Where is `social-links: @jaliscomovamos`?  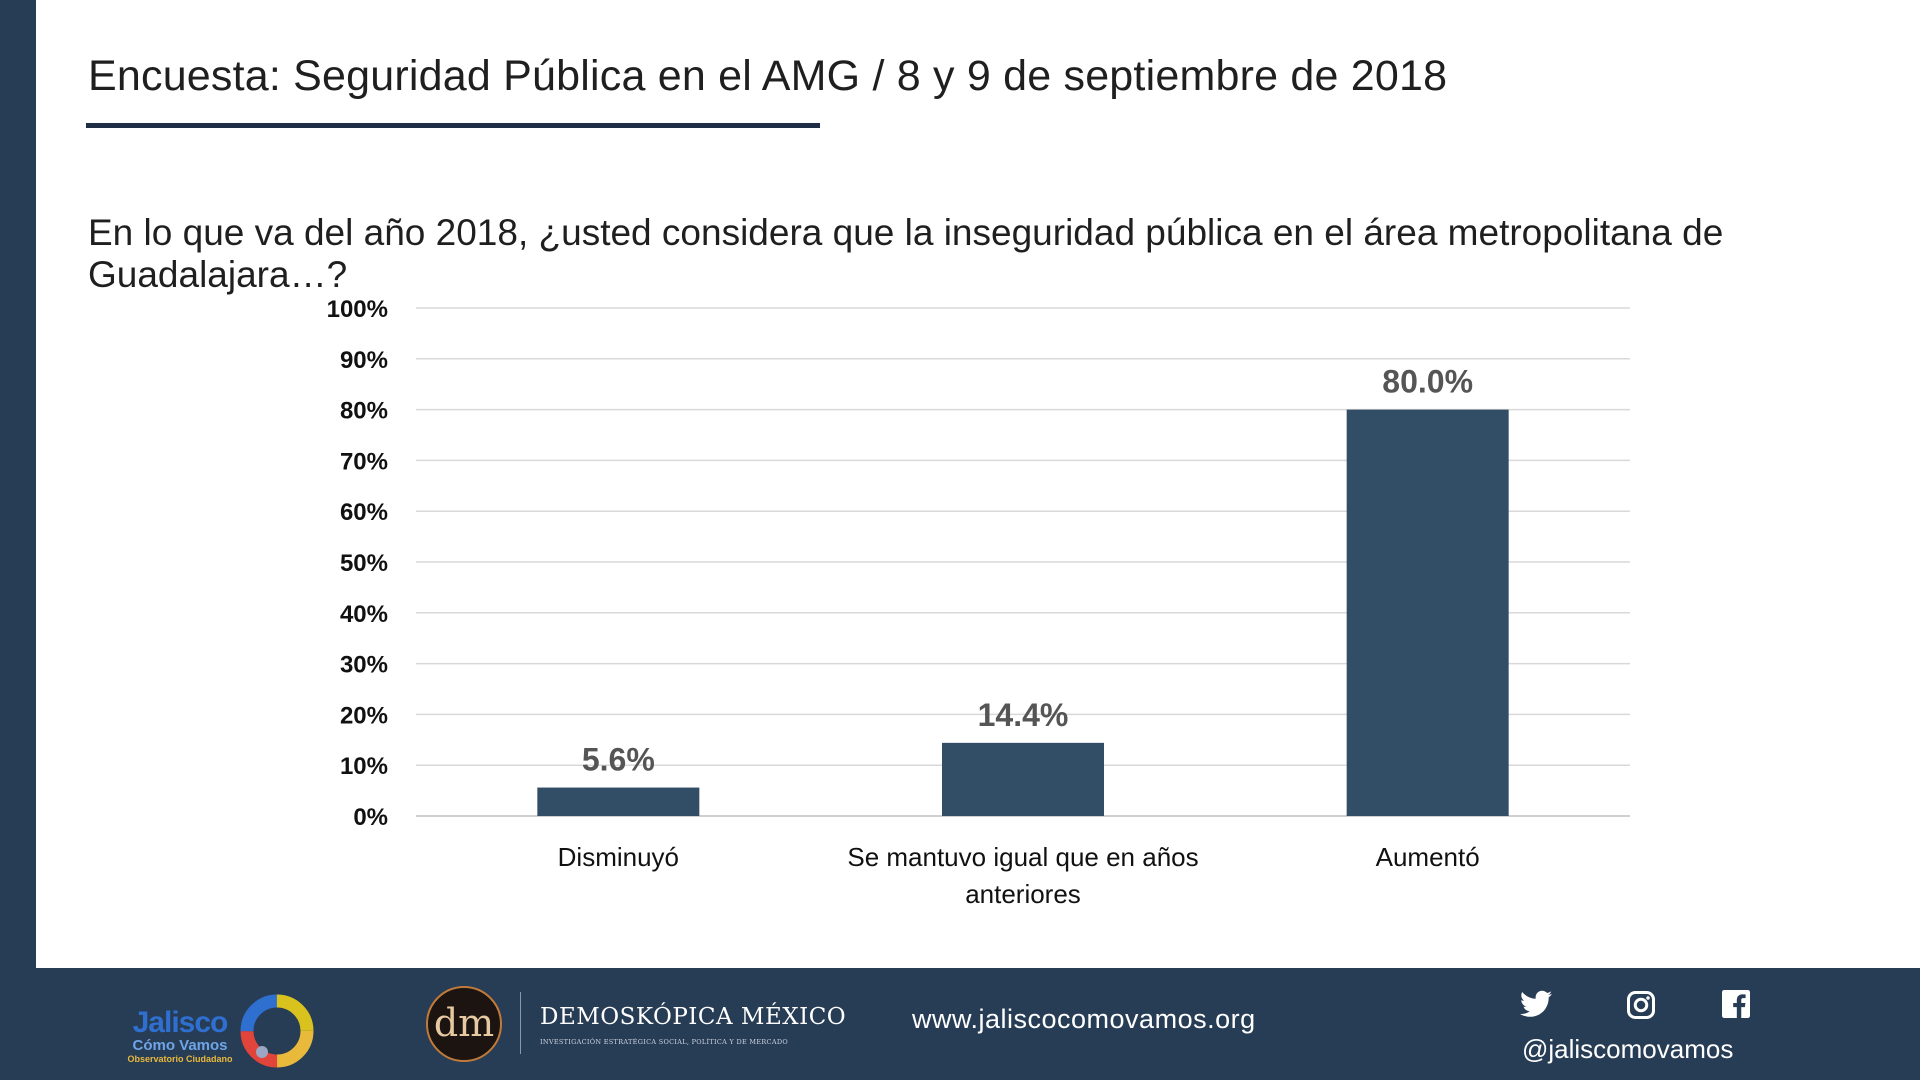
social-links: @jaliscomovamos is located at coordinates (1630, 1030).